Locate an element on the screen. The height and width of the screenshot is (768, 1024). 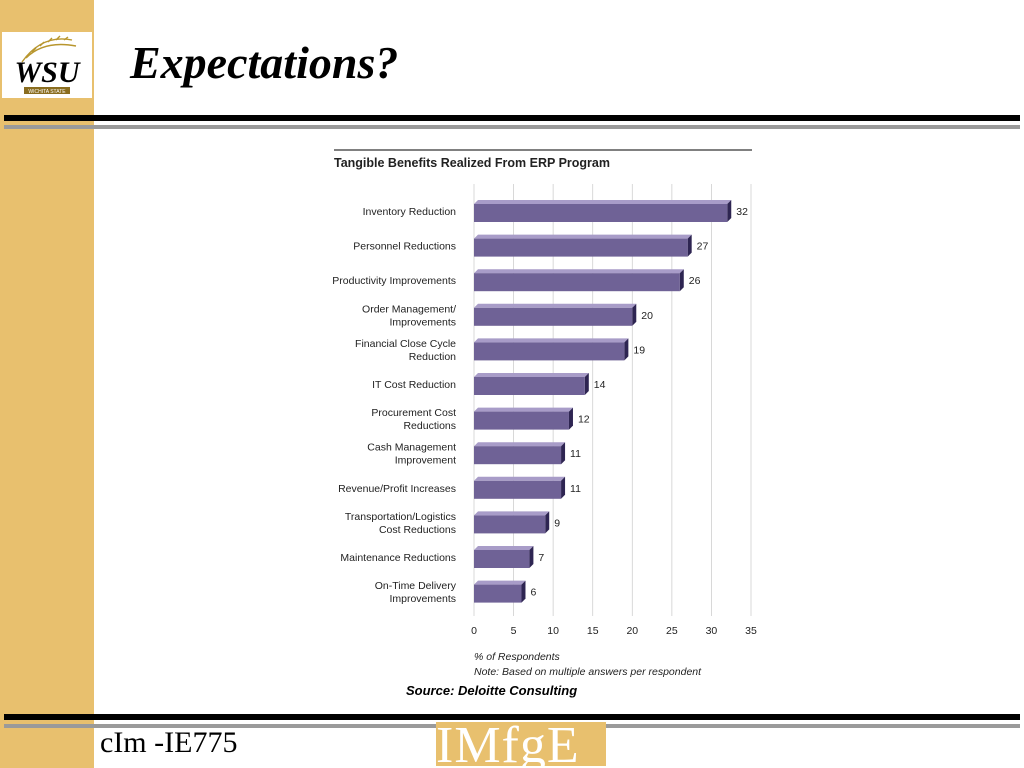
x-tick-label: 5 is located at coordinates (514, 631).